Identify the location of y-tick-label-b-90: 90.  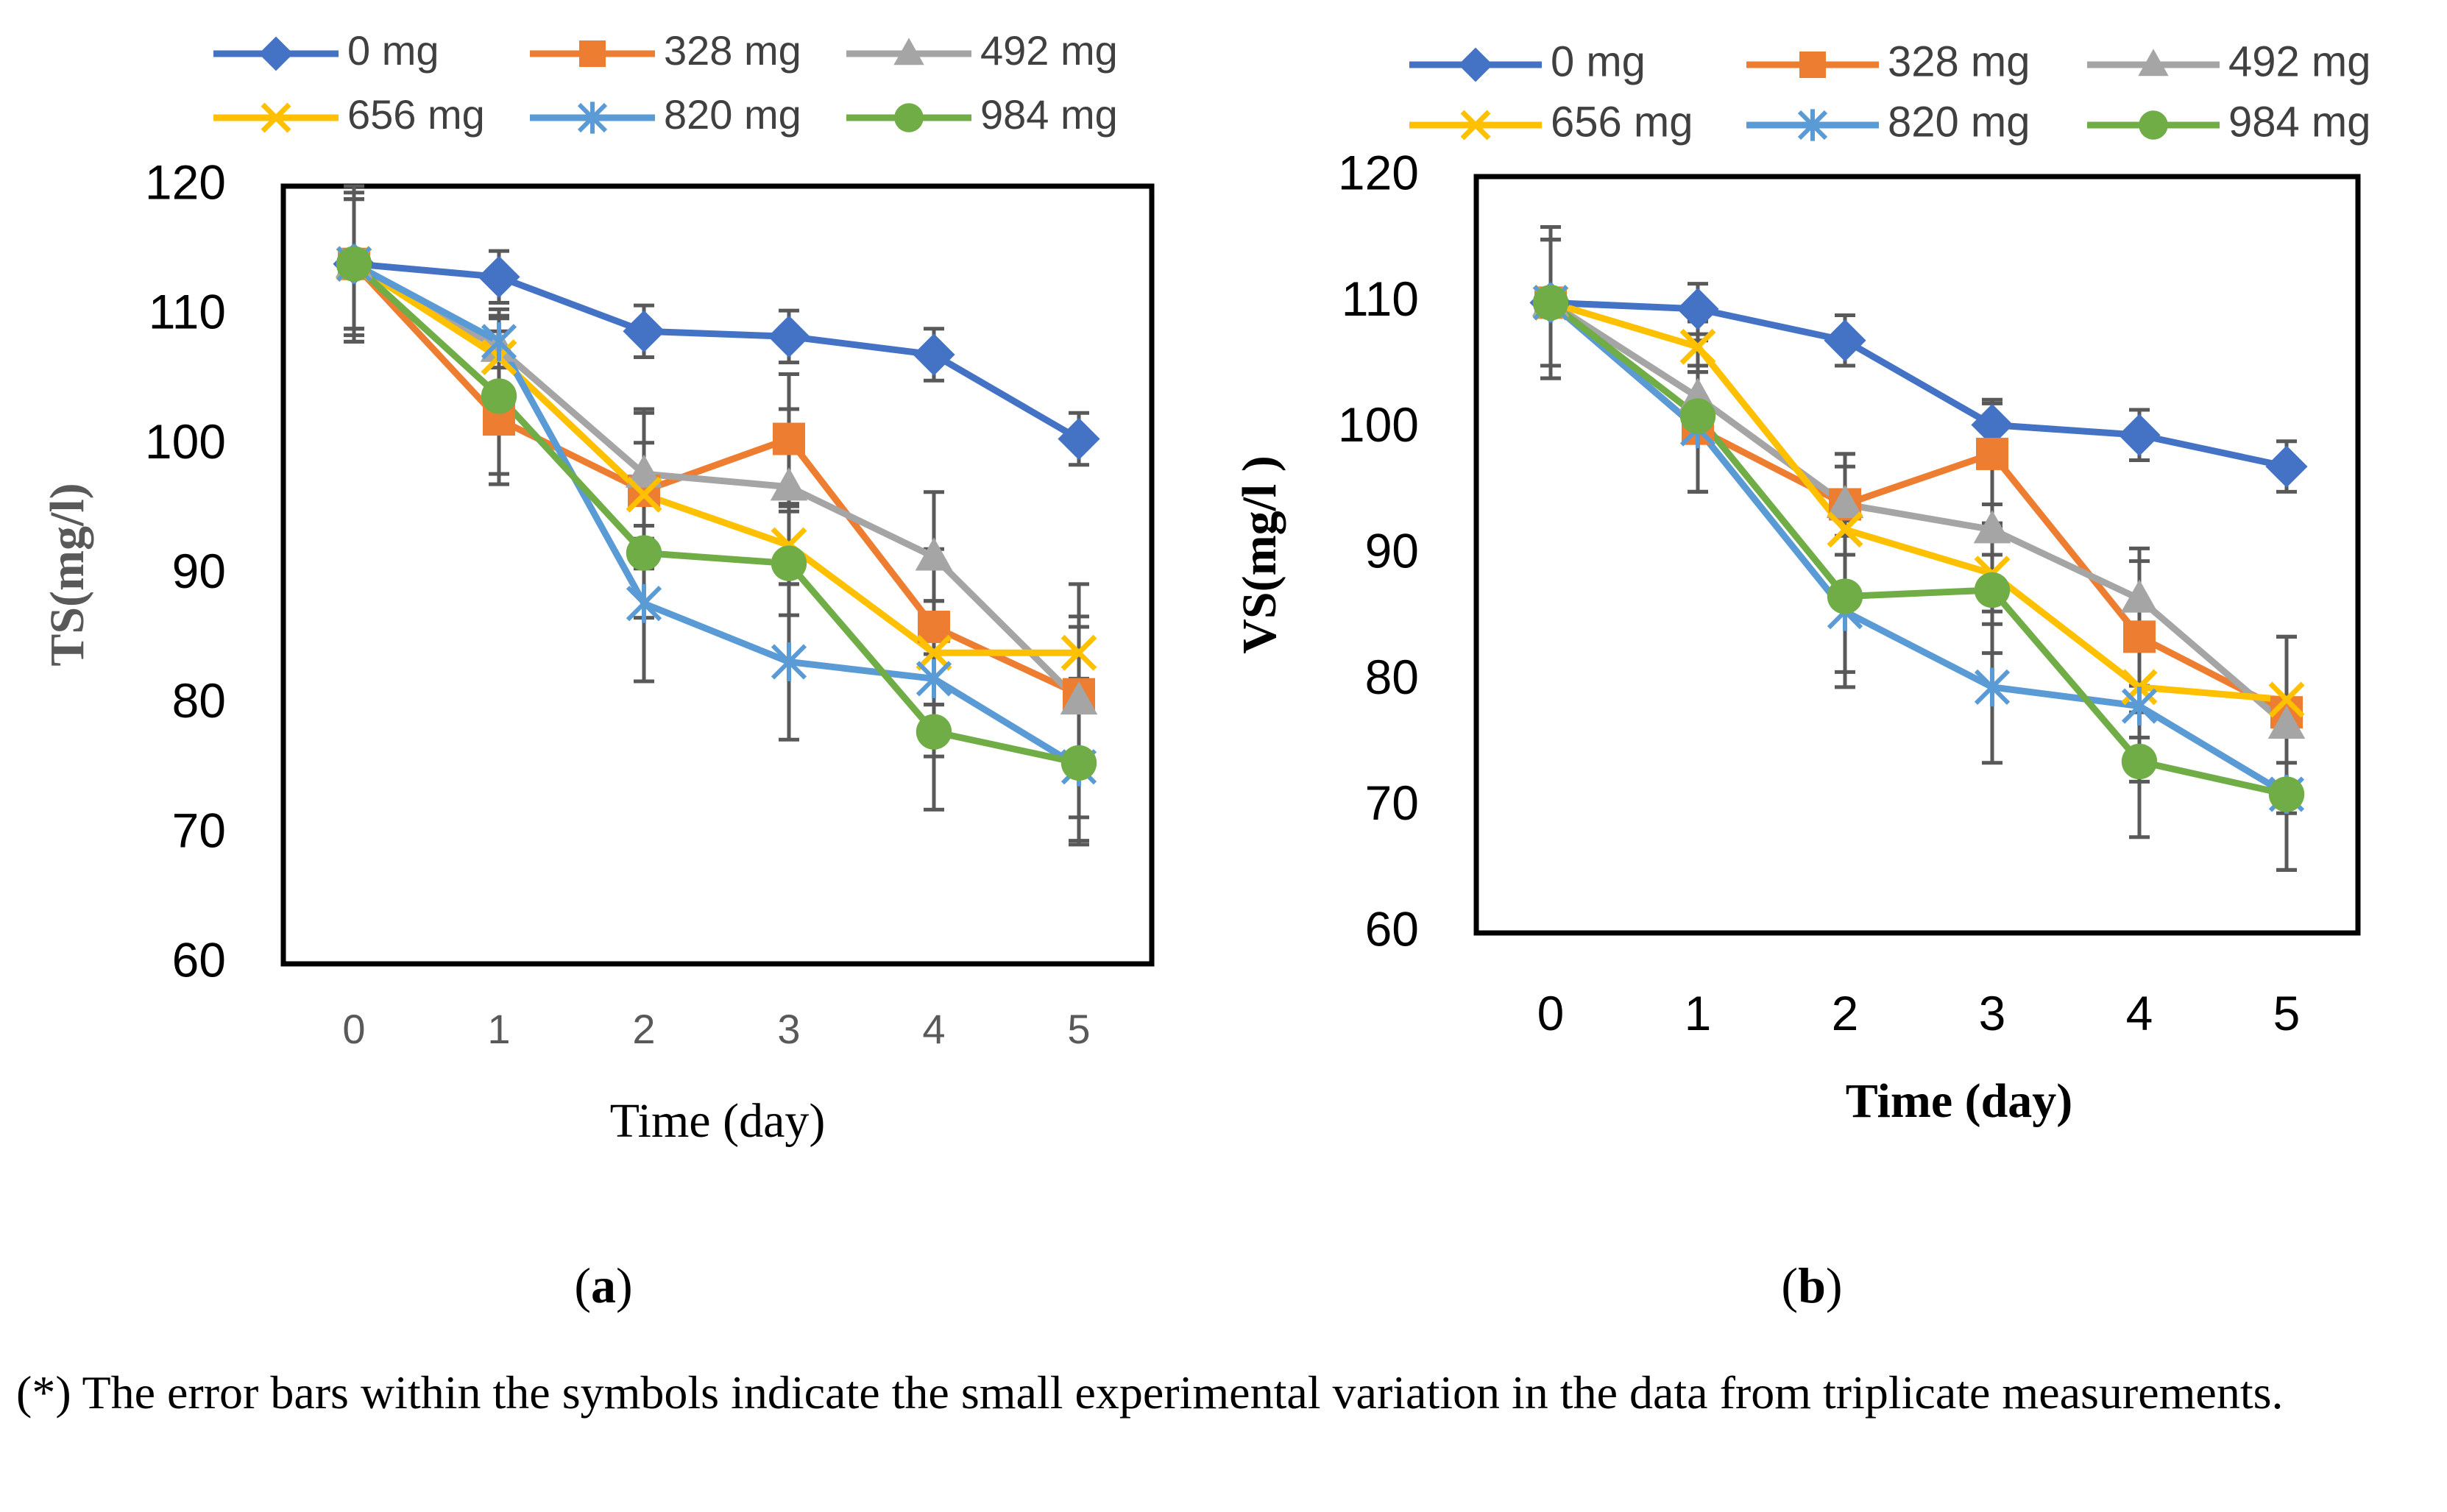
(1392, 550).